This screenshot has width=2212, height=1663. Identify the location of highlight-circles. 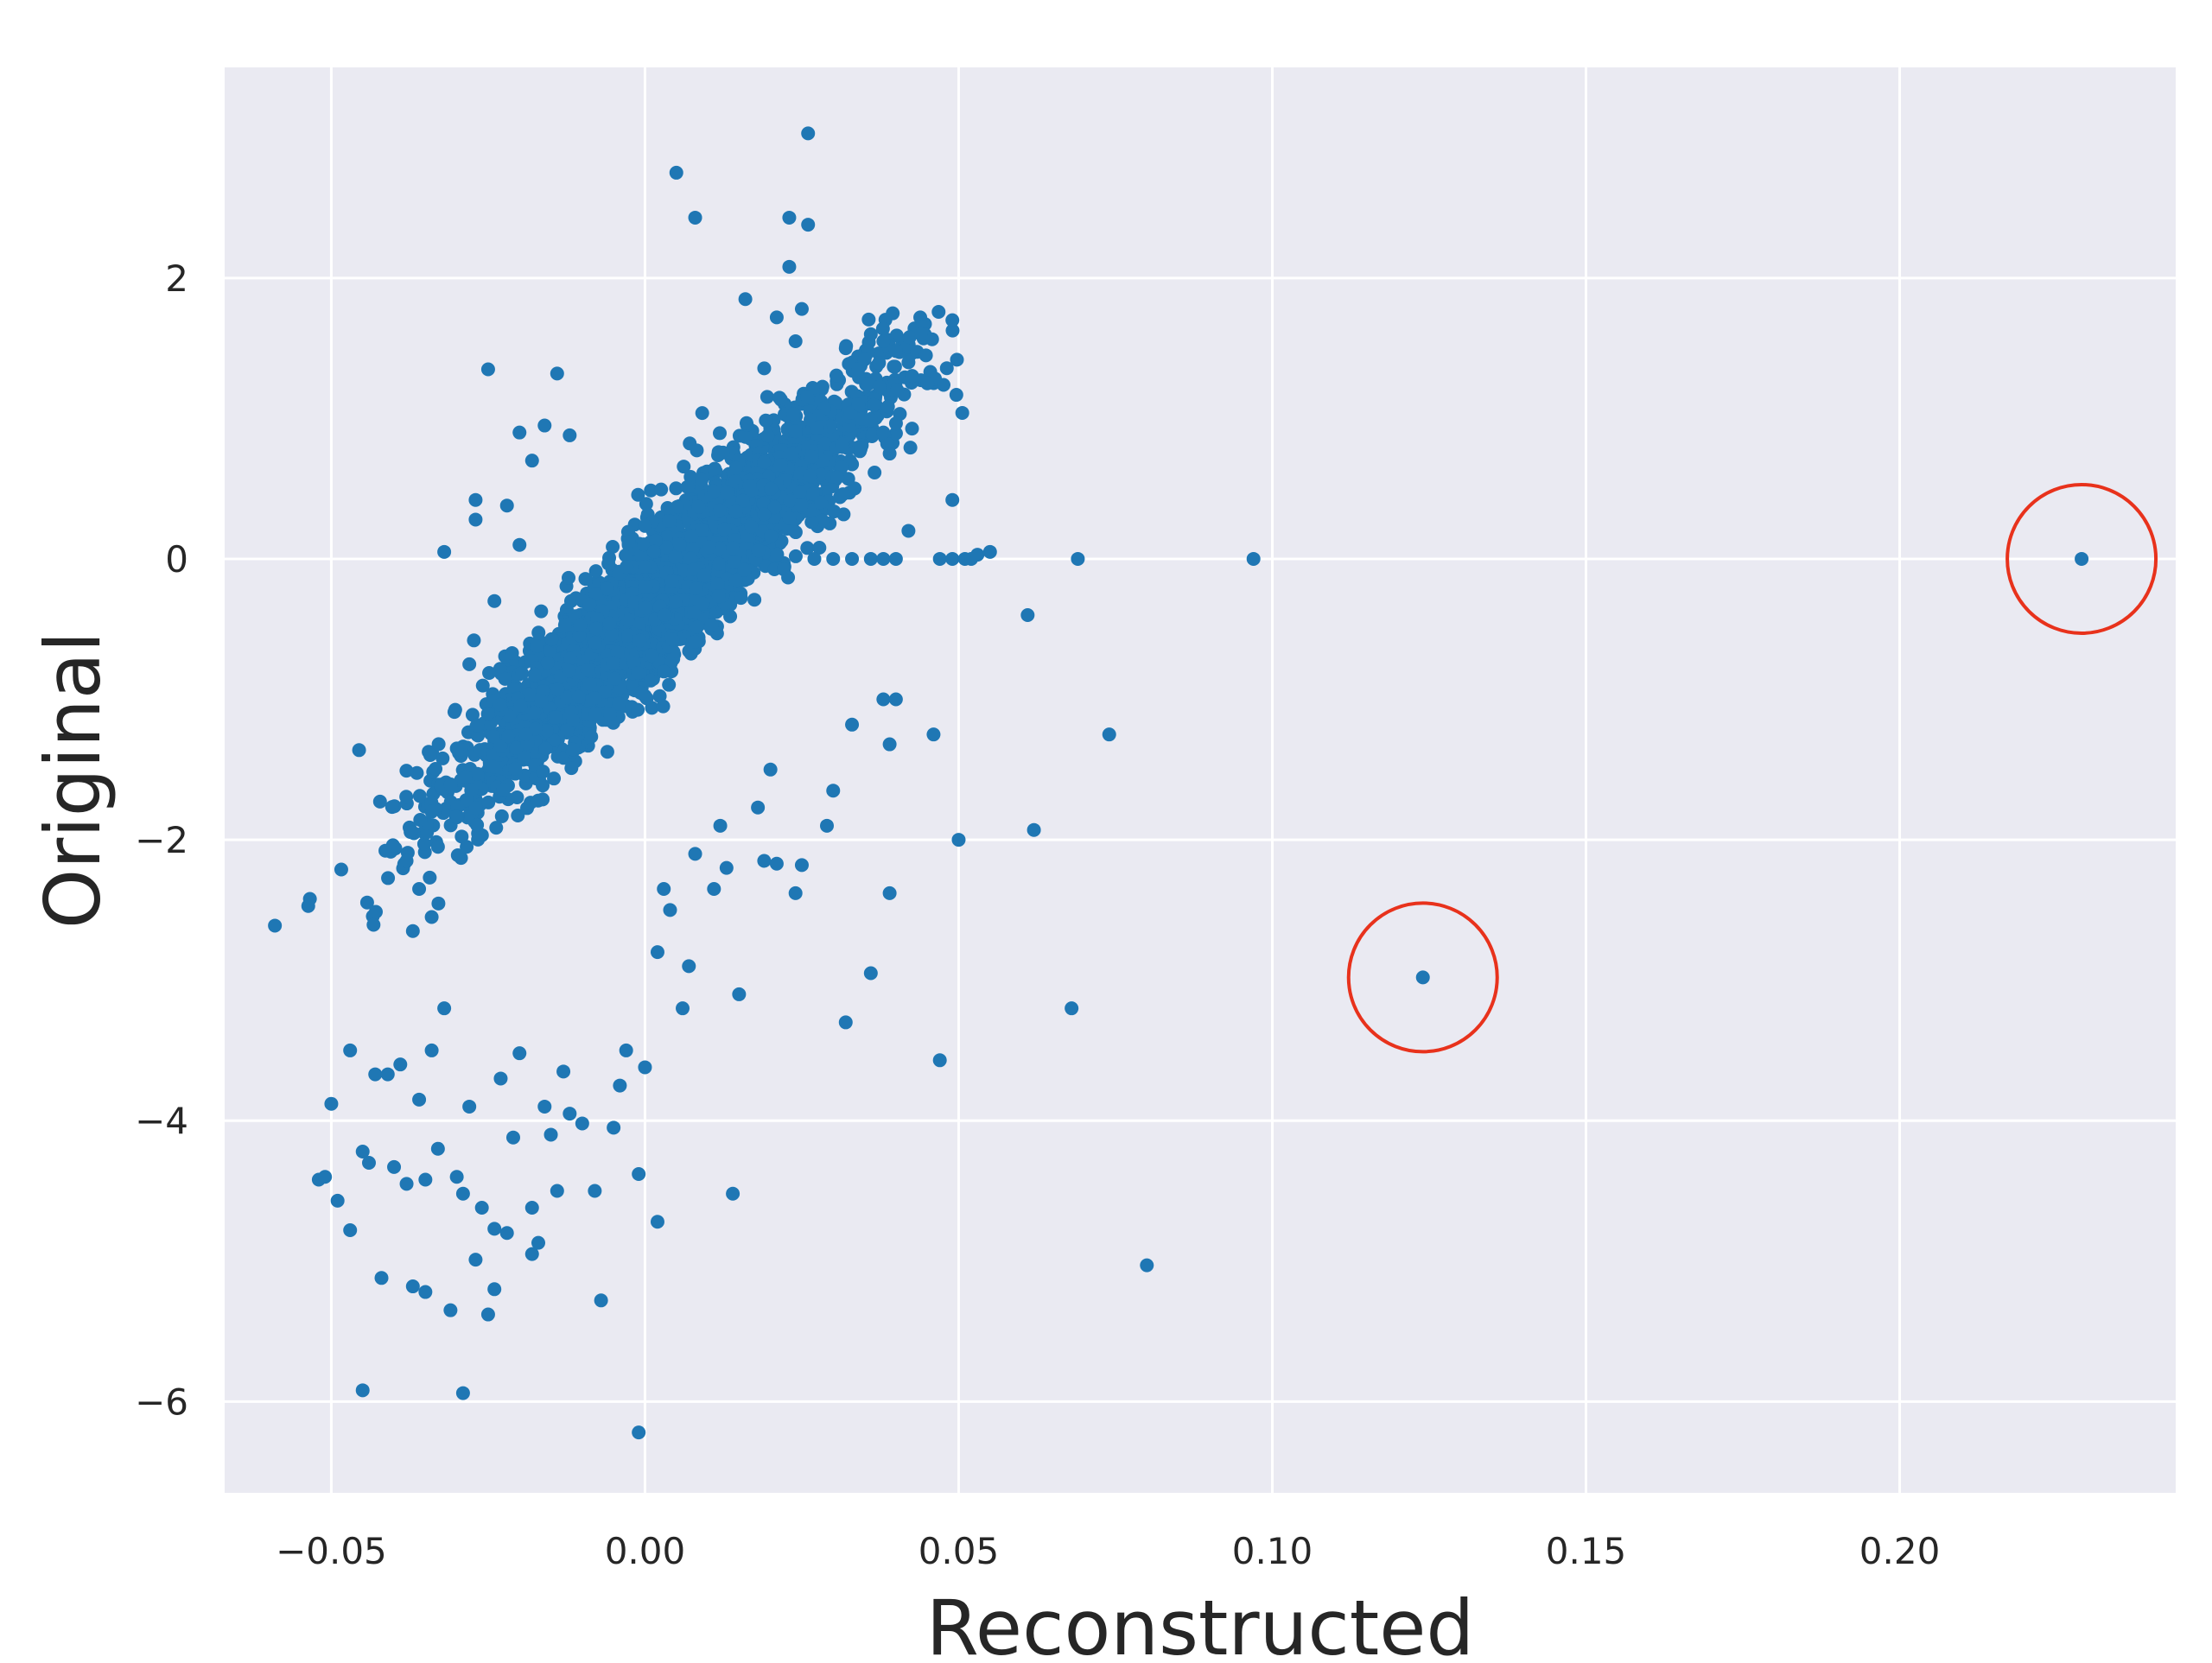
(1752, 768).